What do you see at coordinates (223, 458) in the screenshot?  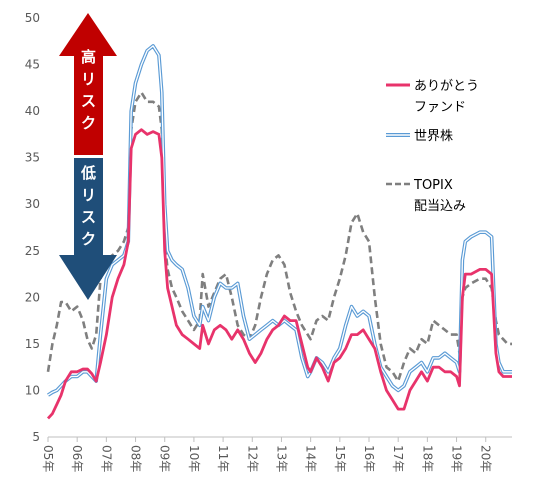 I see `x-tick-label: 11年` at bounding box center [223, 458].